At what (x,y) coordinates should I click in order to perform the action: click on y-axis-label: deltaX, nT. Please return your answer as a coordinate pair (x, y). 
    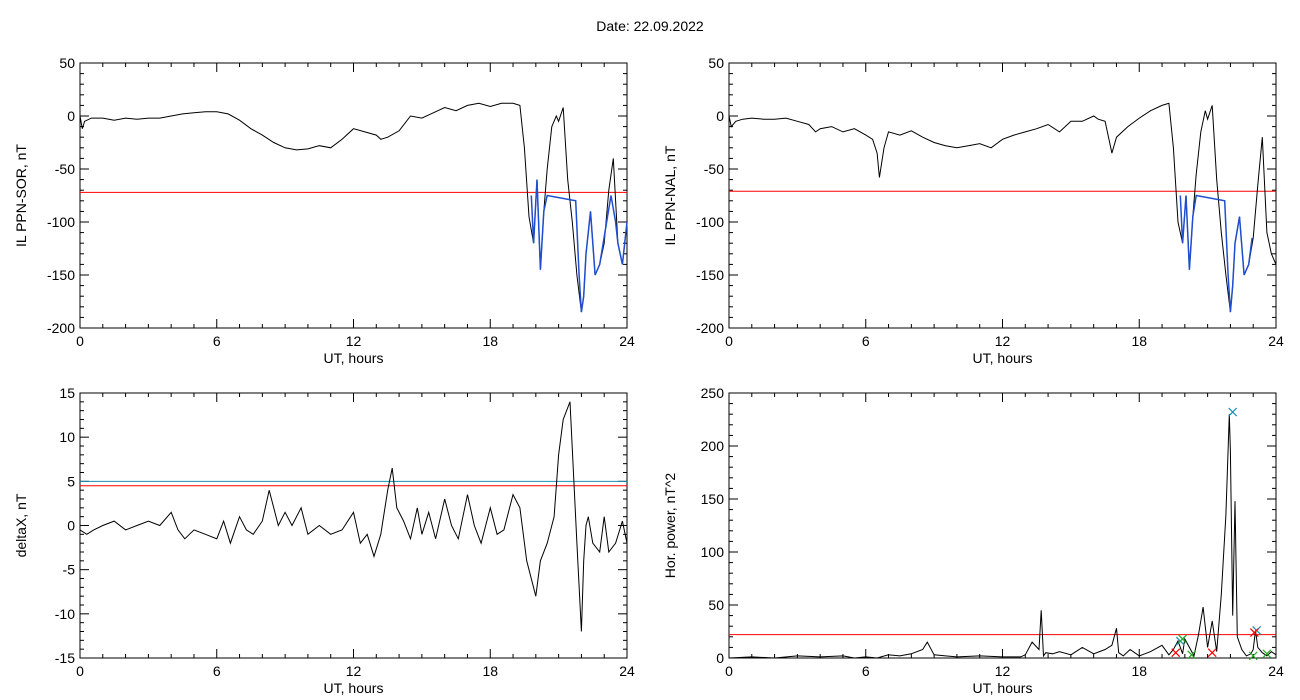
    Looking at the image, I should click on (21, 525).